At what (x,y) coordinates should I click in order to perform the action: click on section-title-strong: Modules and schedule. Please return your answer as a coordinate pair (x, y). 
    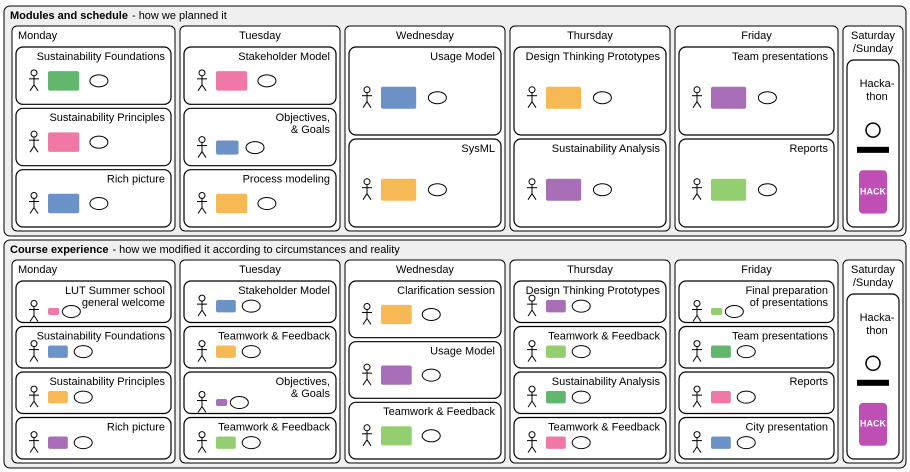
    Looking at the image, I should click on (69, 16).